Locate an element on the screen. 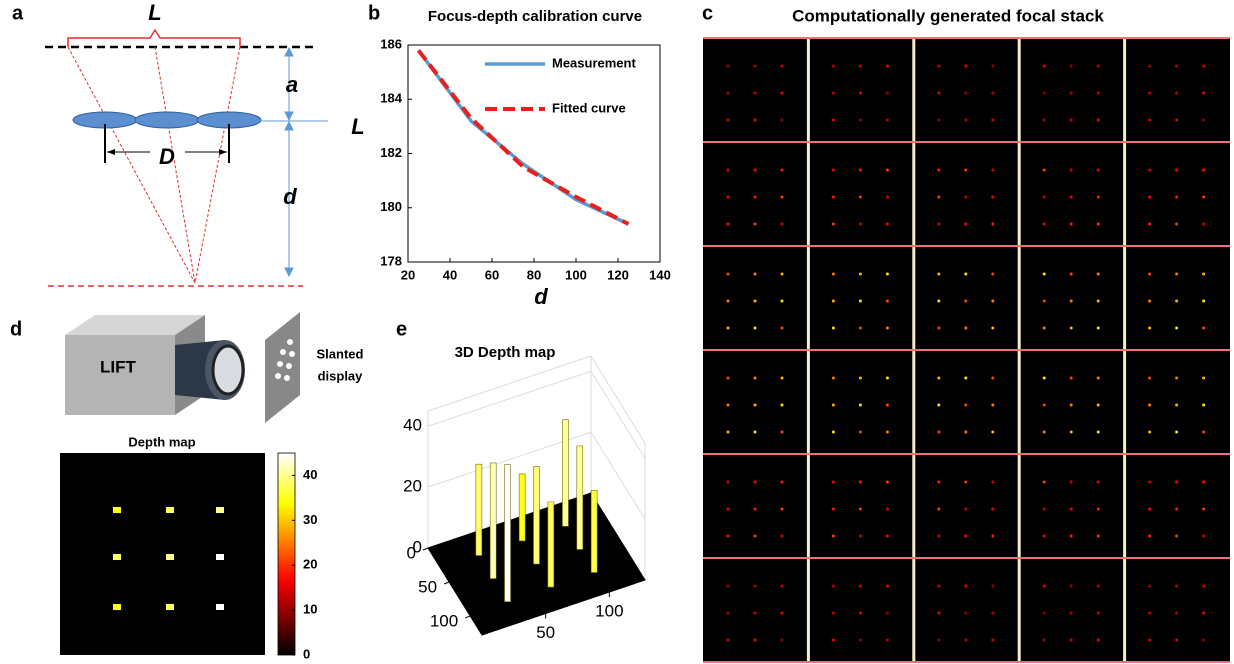 The width and height of the screenshot is (1234, 664). panel-label: a is located at coordinates (18, 13).